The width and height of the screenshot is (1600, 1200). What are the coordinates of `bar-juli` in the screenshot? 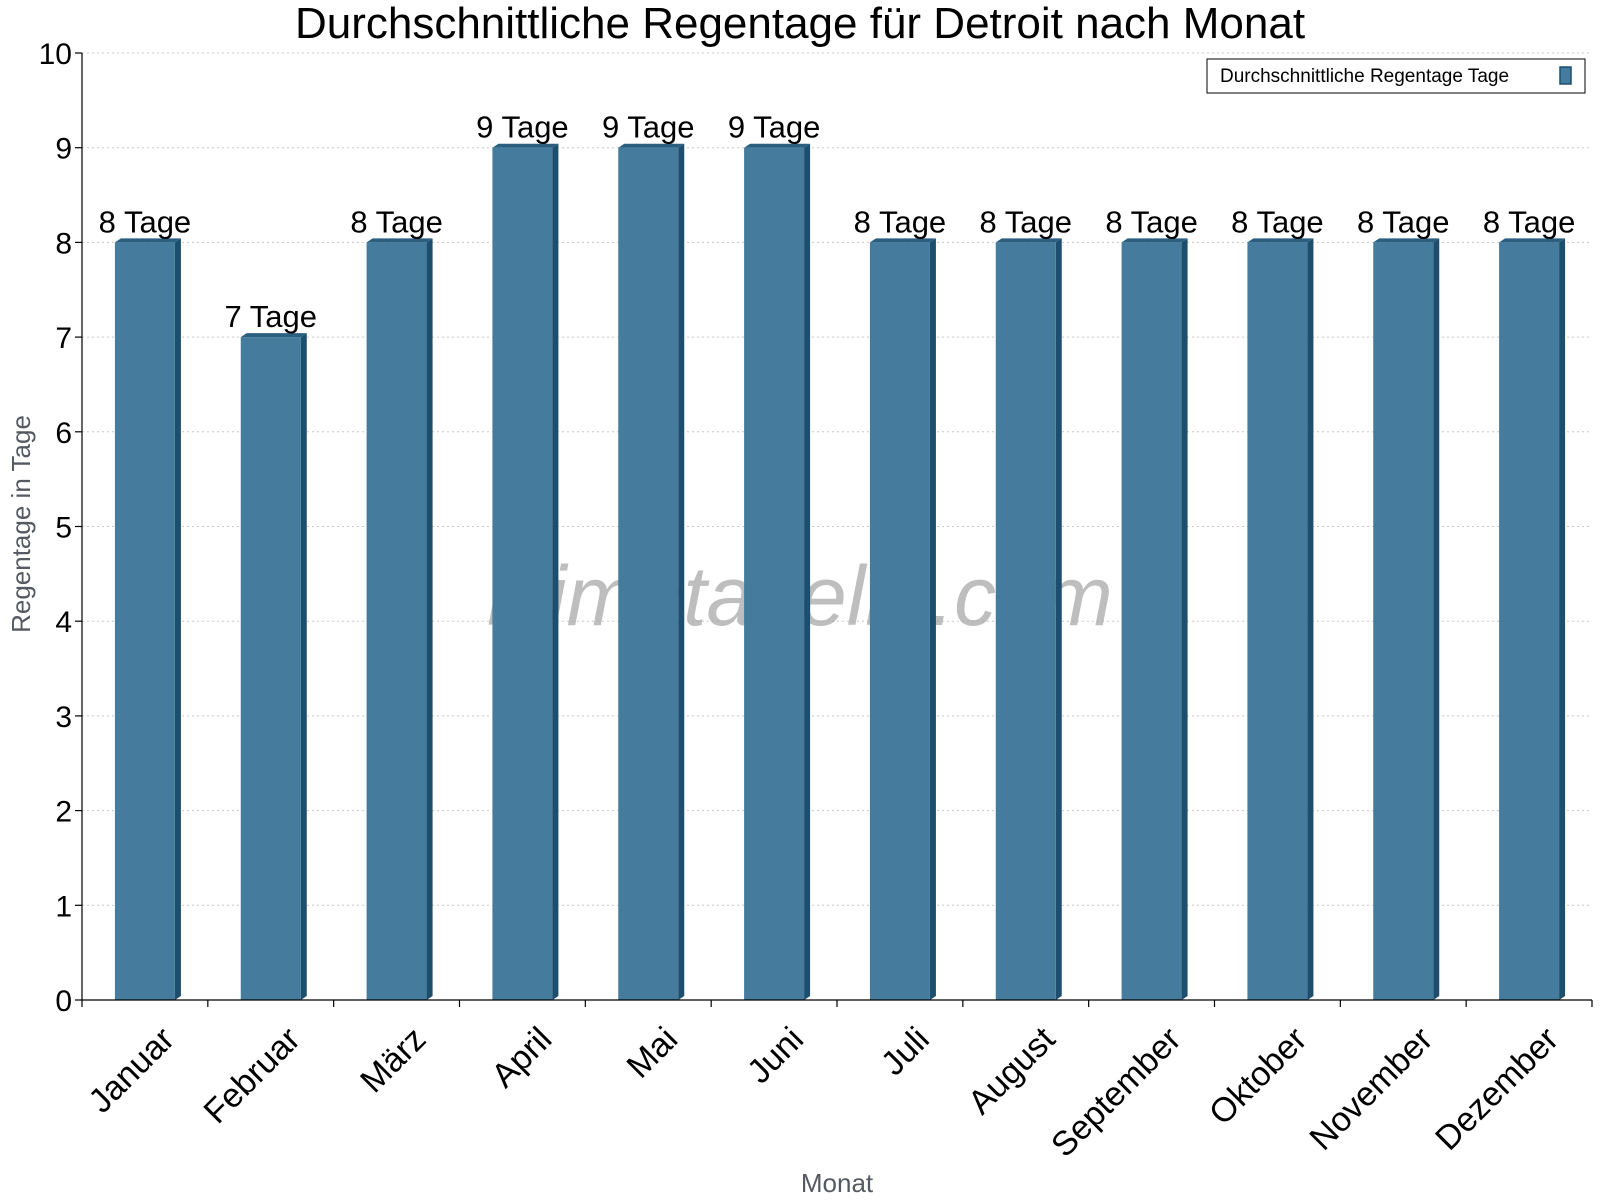 It's located at (902, 619).